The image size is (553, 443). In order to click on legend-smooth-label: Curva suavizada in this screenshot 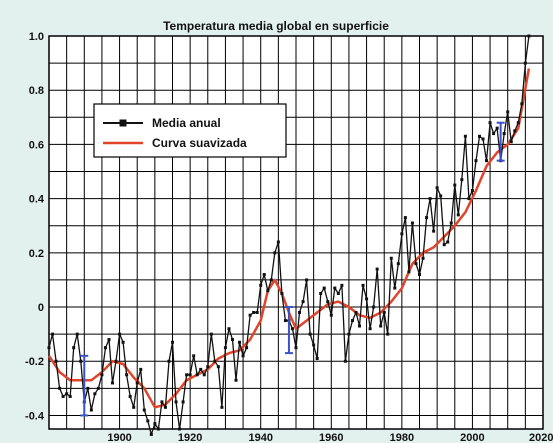, I will do `click(199, 143)`.